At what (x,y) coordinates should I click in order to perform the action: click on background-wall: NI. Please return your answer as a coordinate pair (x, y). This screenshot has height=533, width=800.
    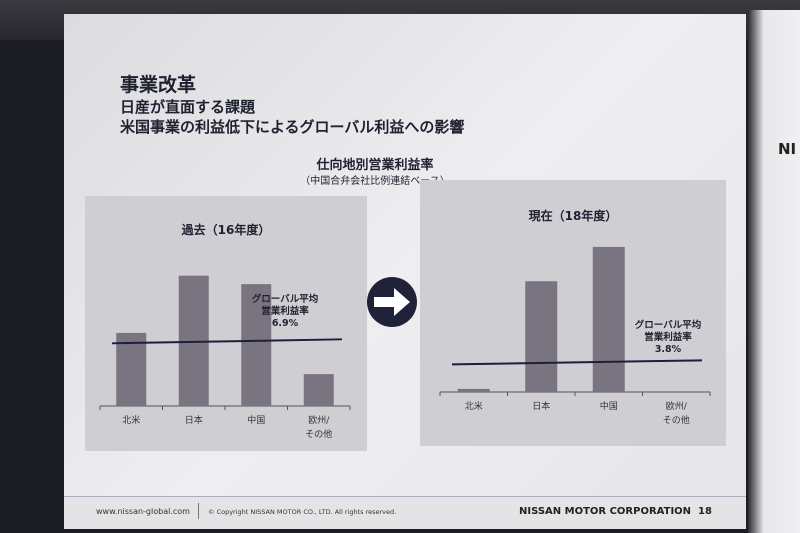
    Looking at the image, I should click on (774, 271).